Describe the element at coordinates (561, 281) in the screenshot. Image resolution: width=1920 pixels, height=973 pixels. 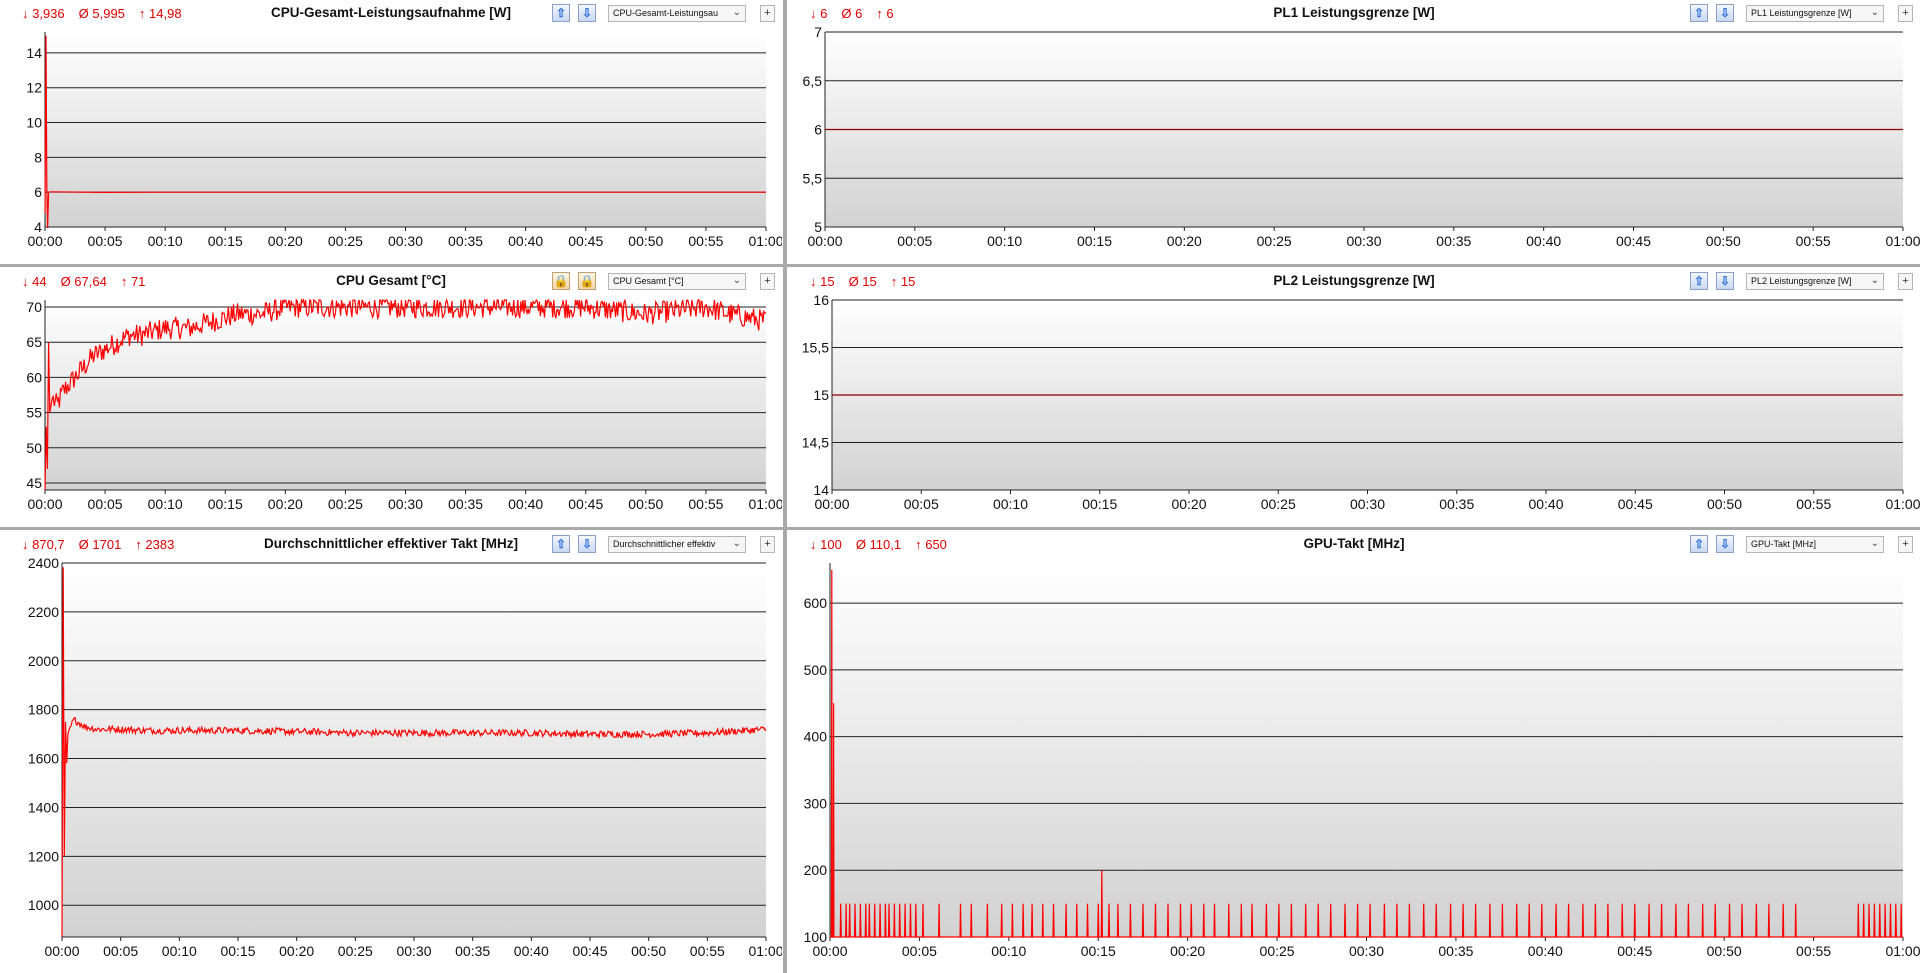
I see `lock-max-icon: 🔒` at that location.